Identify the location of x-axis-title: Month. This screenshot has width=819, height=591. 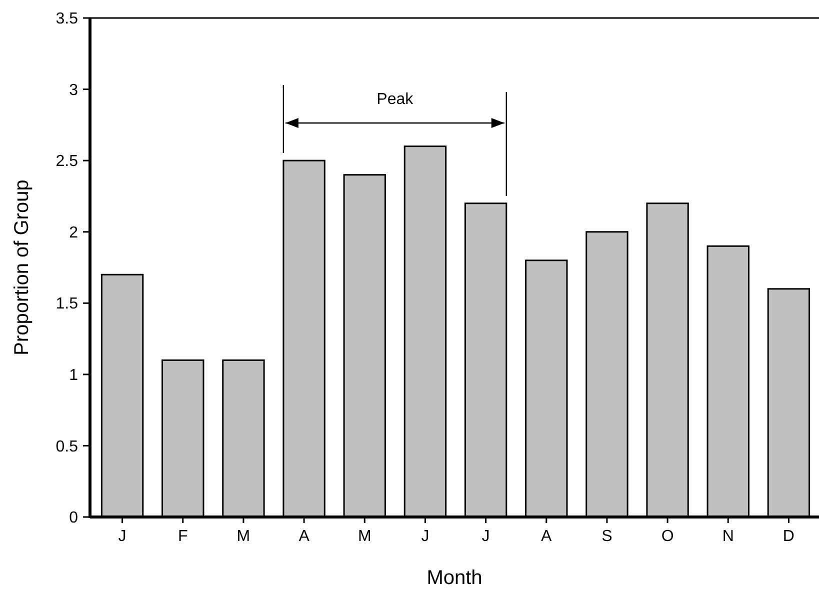
(454, 578).